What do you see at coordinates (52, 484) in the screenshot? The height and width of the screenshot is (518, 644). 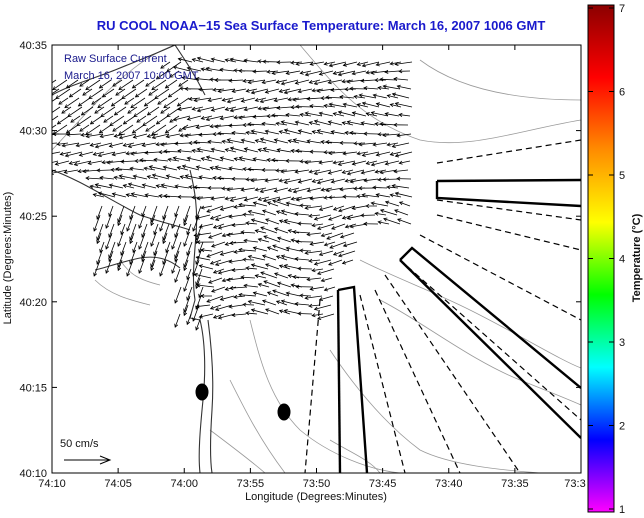 I see `x-tick-label: 74:10` at bounding box center [52, 484].